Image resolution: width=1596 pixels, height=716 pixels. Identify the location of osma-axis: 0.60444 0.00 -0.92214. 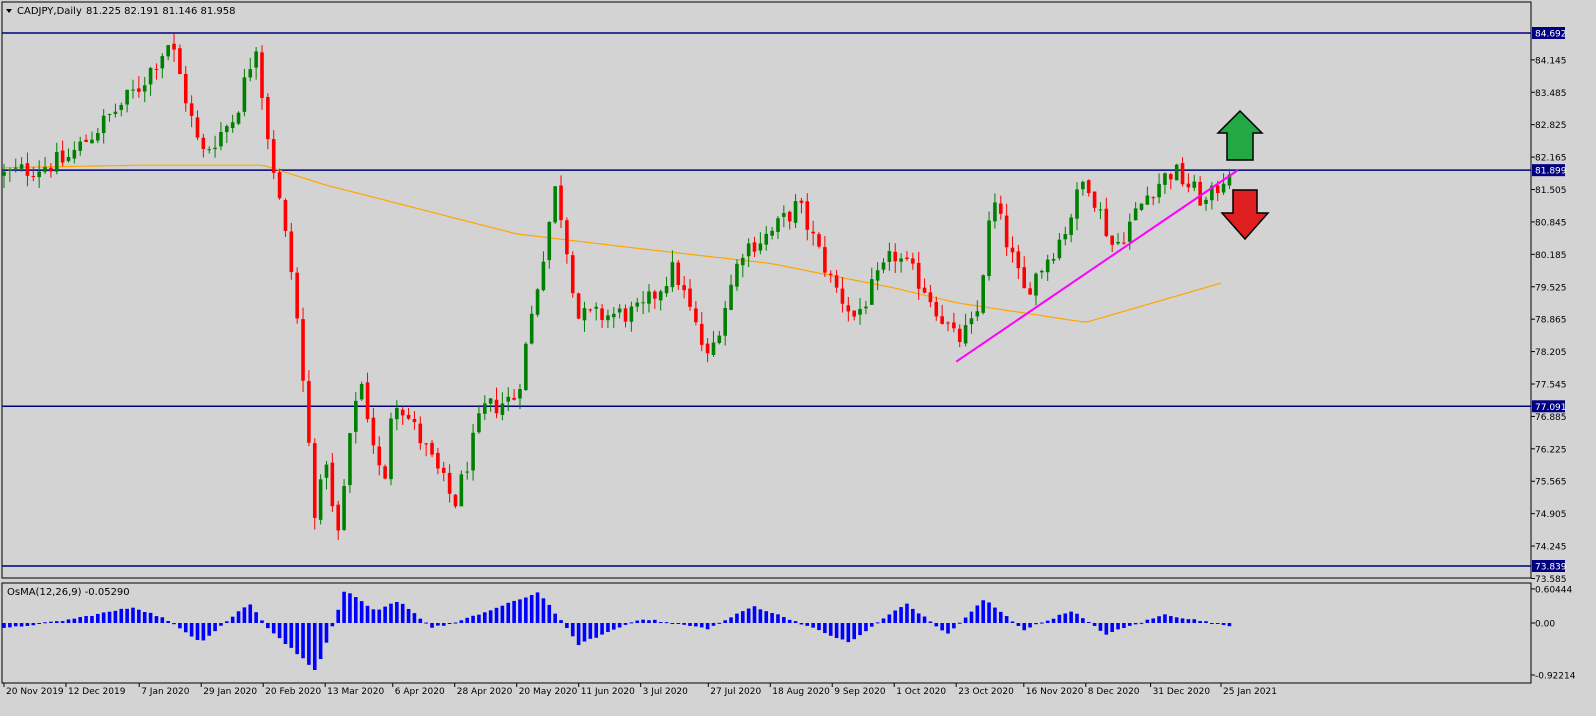
(1553, 633).